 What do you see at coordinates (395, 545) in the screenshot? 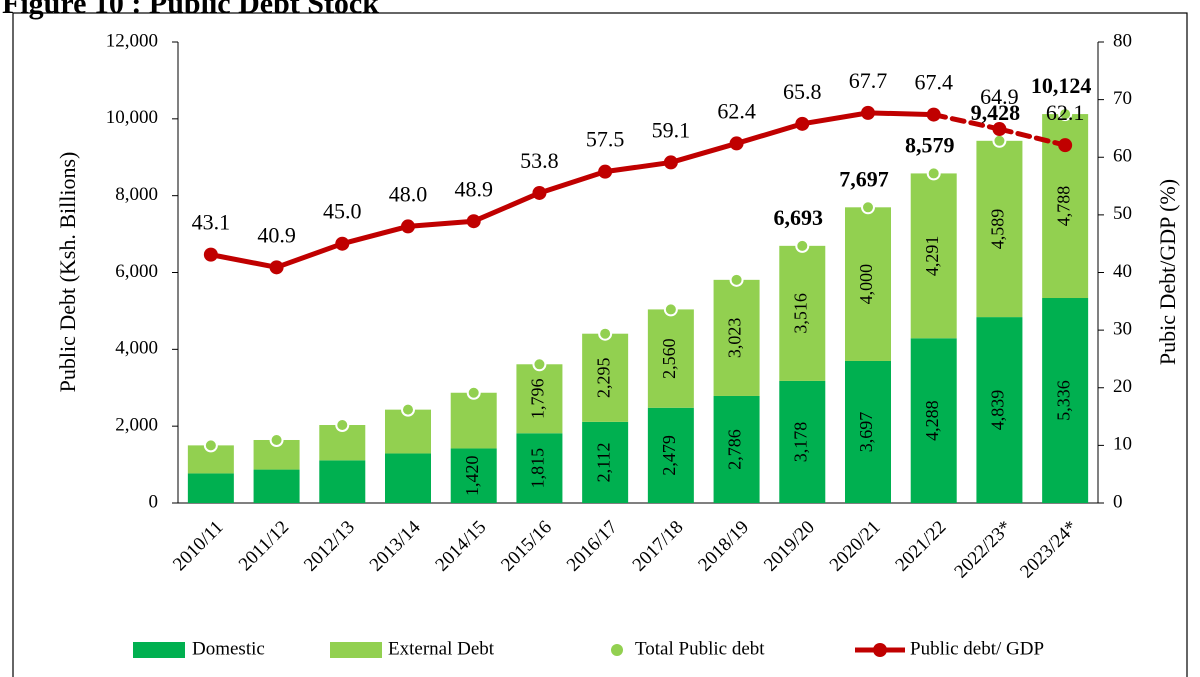
I see `x-tick-label: 2013/14` at bounding box center [395, 545].